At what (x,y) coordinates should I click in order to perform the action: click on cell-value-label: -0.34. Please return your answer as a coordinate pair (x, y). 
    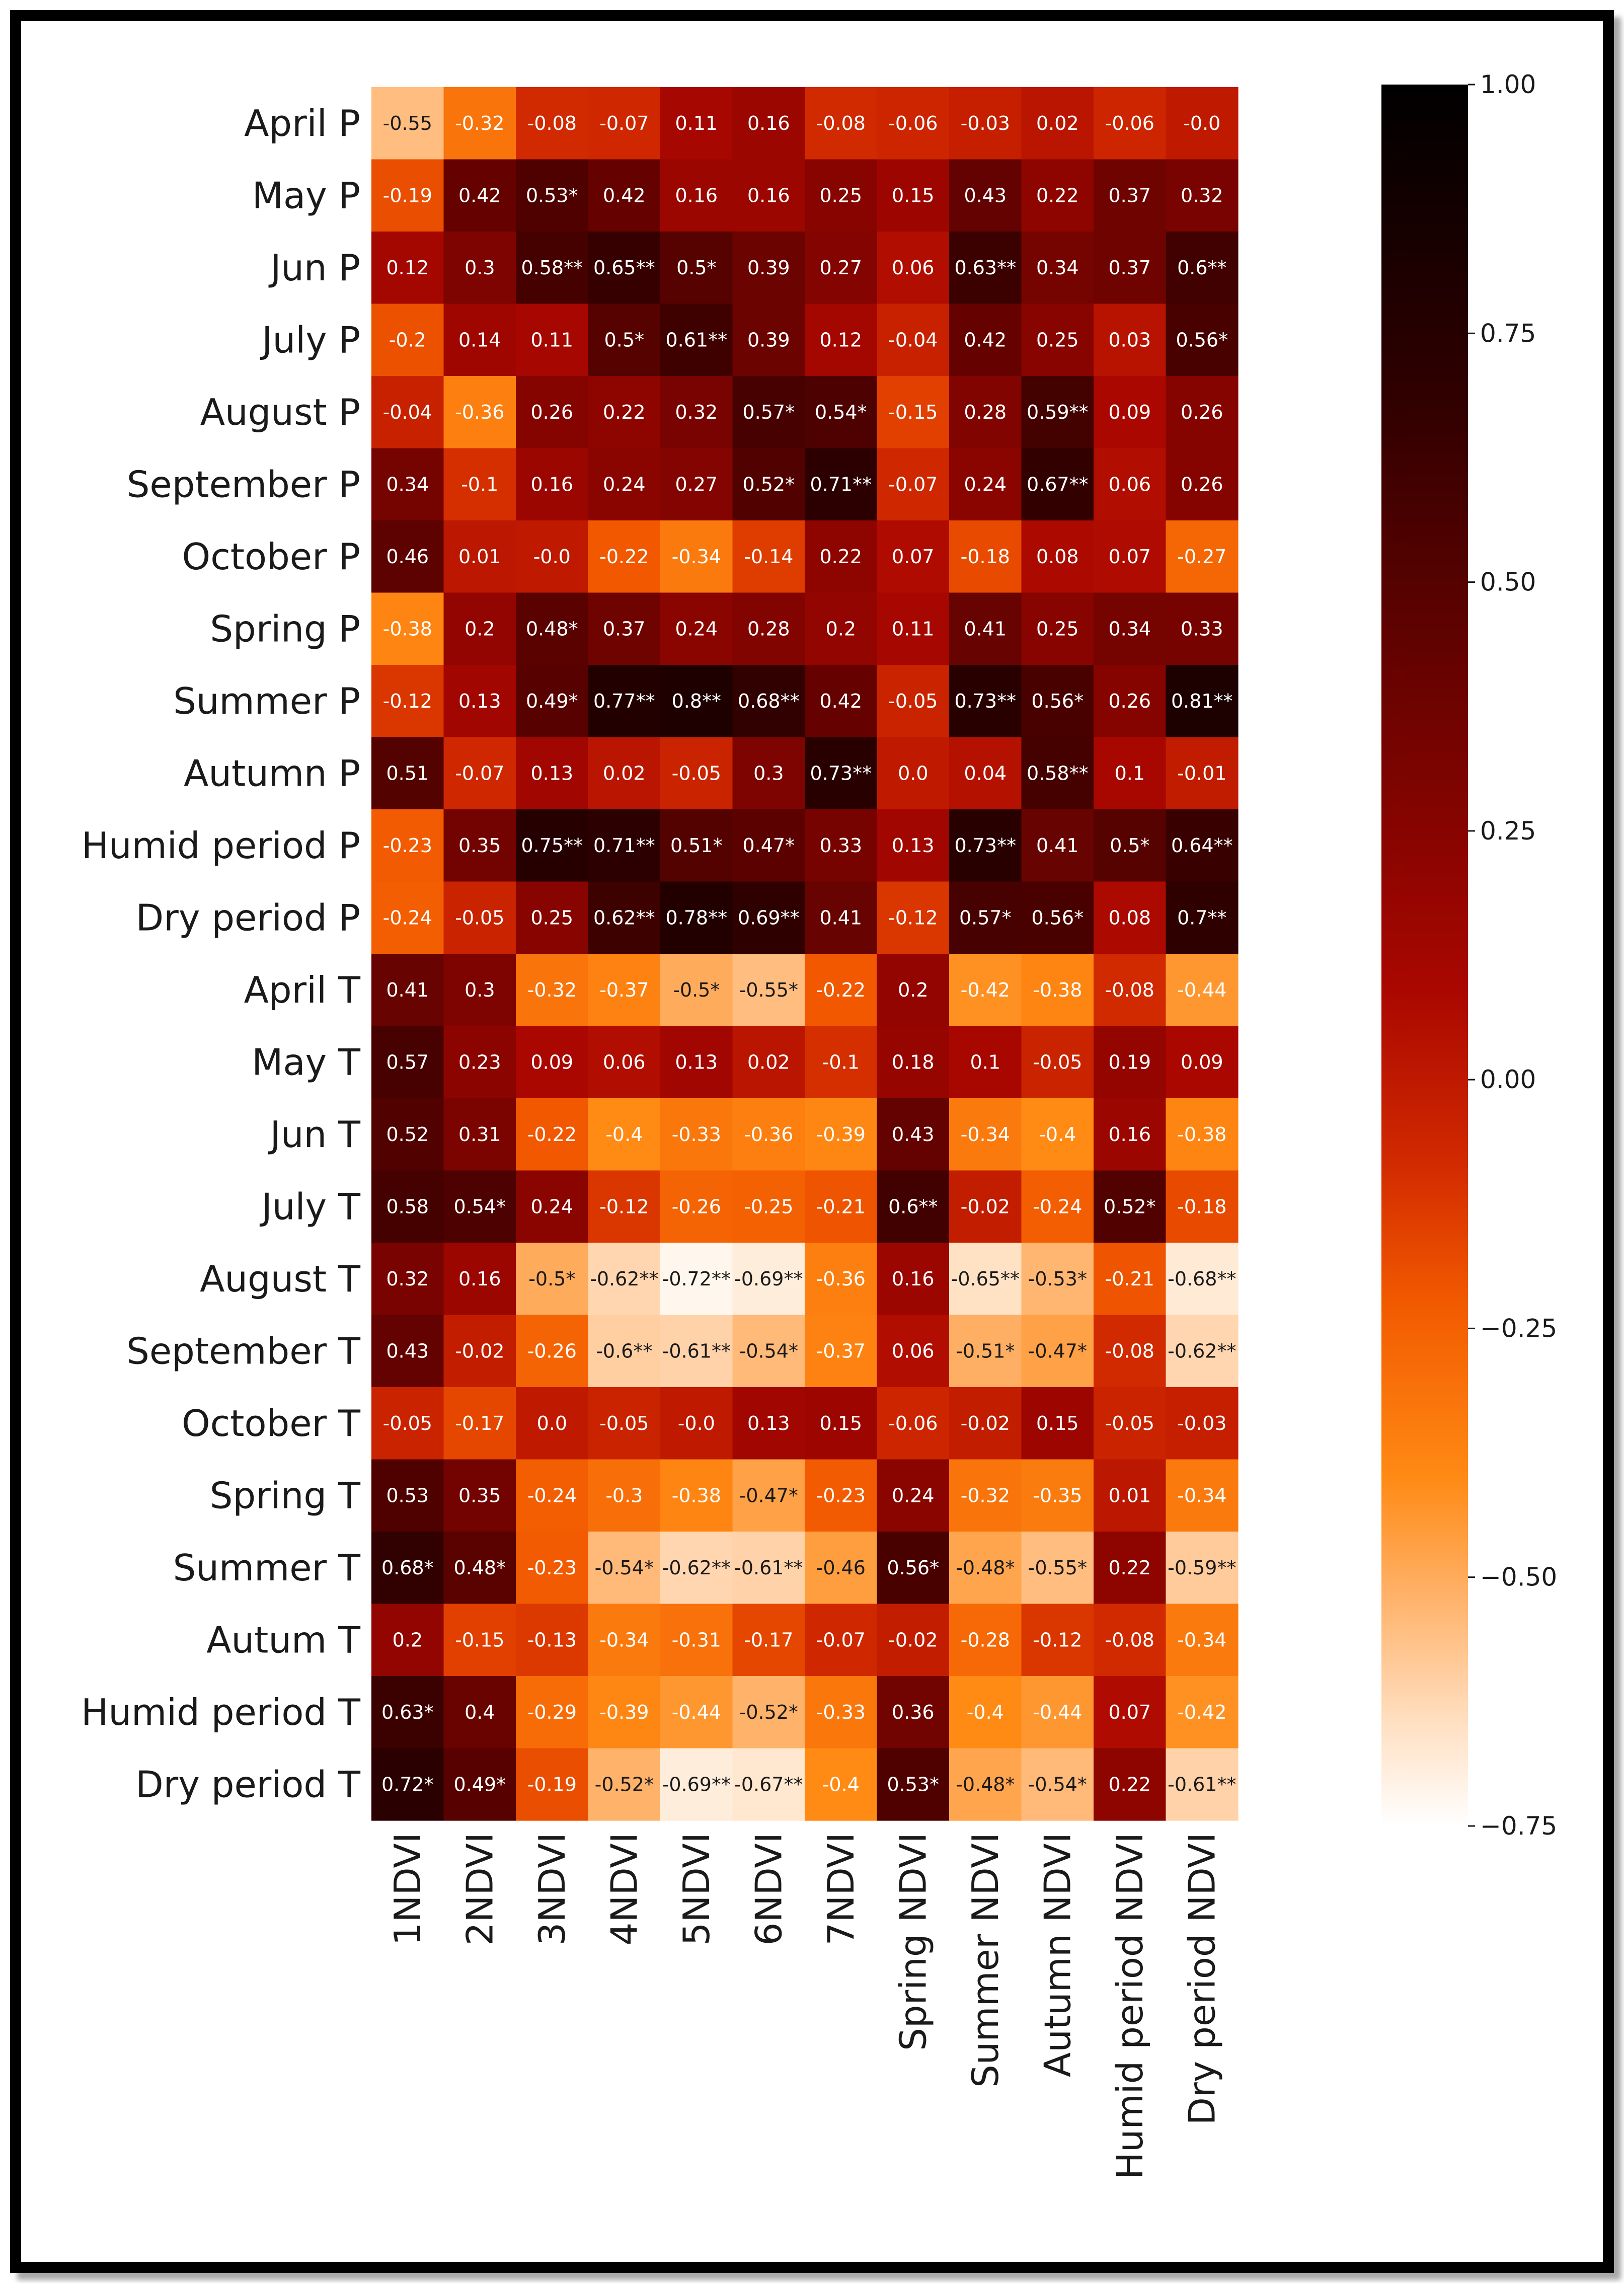
    Looking at the image, I should click on (624, 1640).